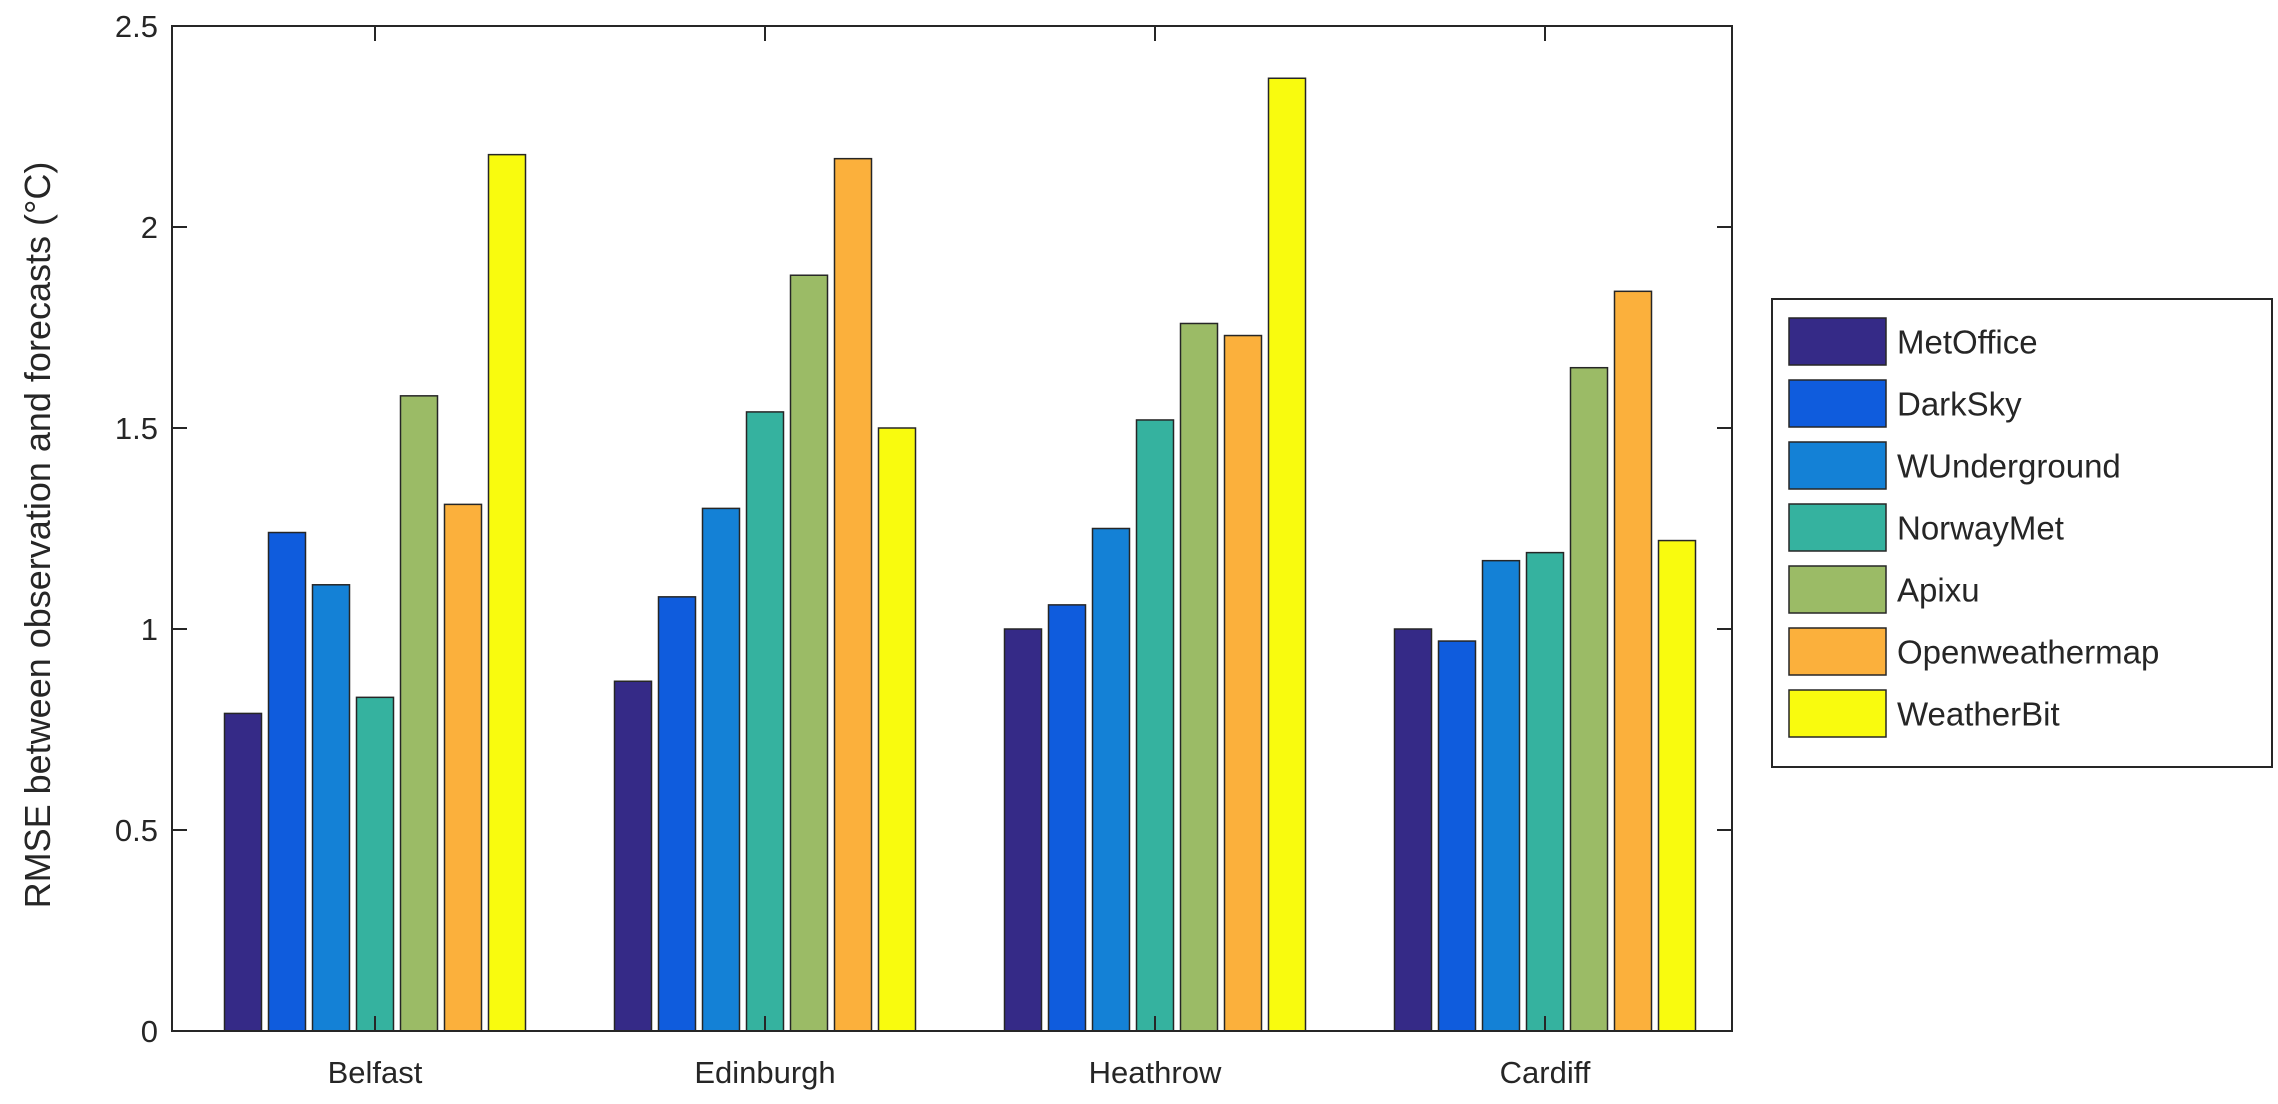  What do you see at coordinates (243, 872) in the screenshot?
I see `bar-metoffice-belfast` at bounding box center [243, 872].